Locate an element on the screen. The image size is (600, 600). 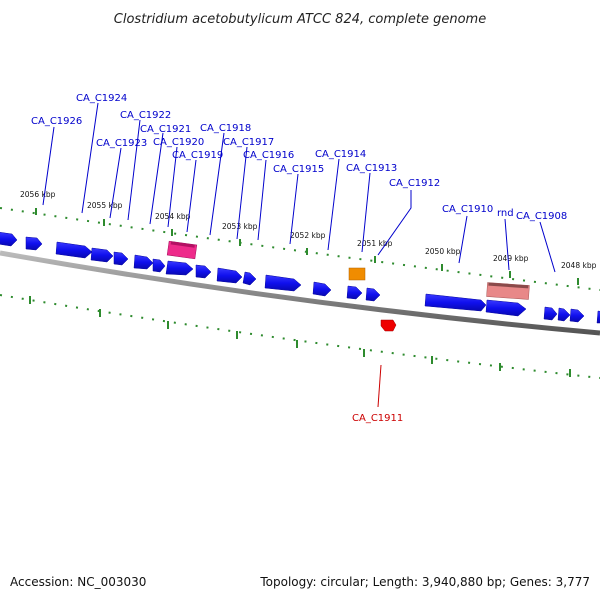
kbp-label-2051: 2051 kbp is located at coordinates (375, 243).